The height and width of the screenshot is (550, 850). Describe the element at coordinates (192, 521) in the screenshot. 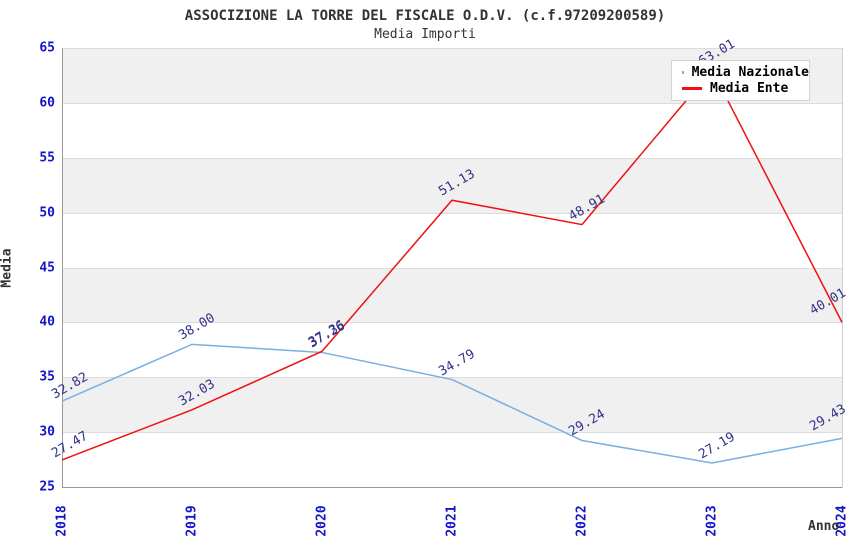

I see `x-axis-tick-label: 2019` at that location.